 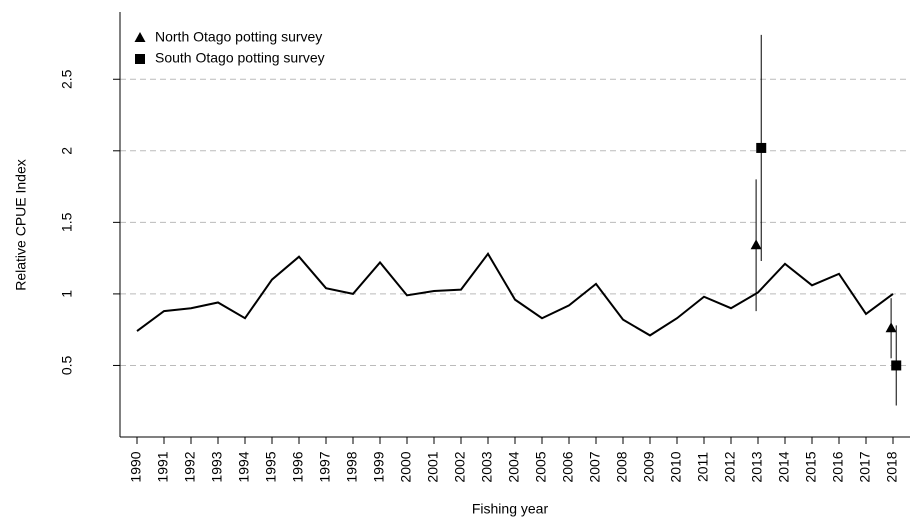 I want to click on x-tick-label: 1994, so click(x=244, y=466).